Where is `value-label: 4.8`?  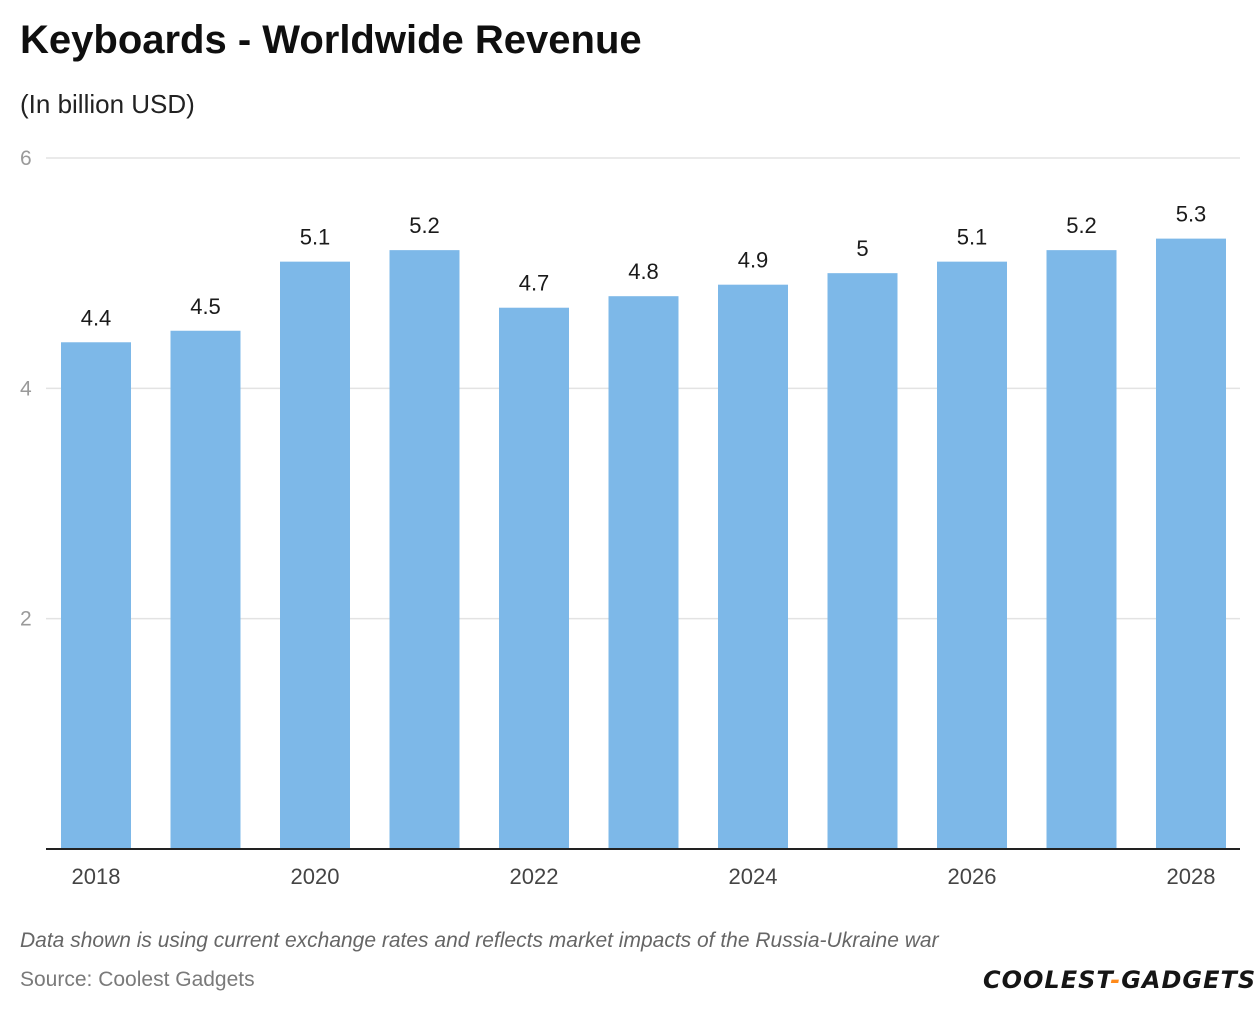 value-label: 4.8 is located at coordinates (643, 271).